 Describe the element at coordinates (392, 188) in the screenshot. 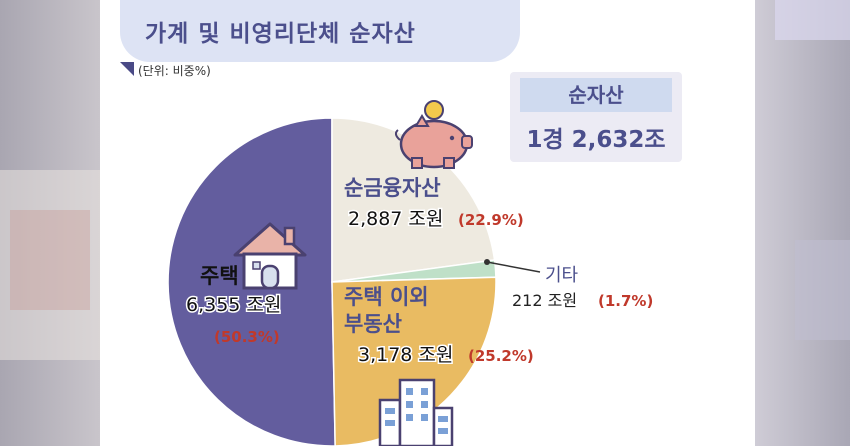

I see `slice-label-net-financial: 순금융자산` at that location.